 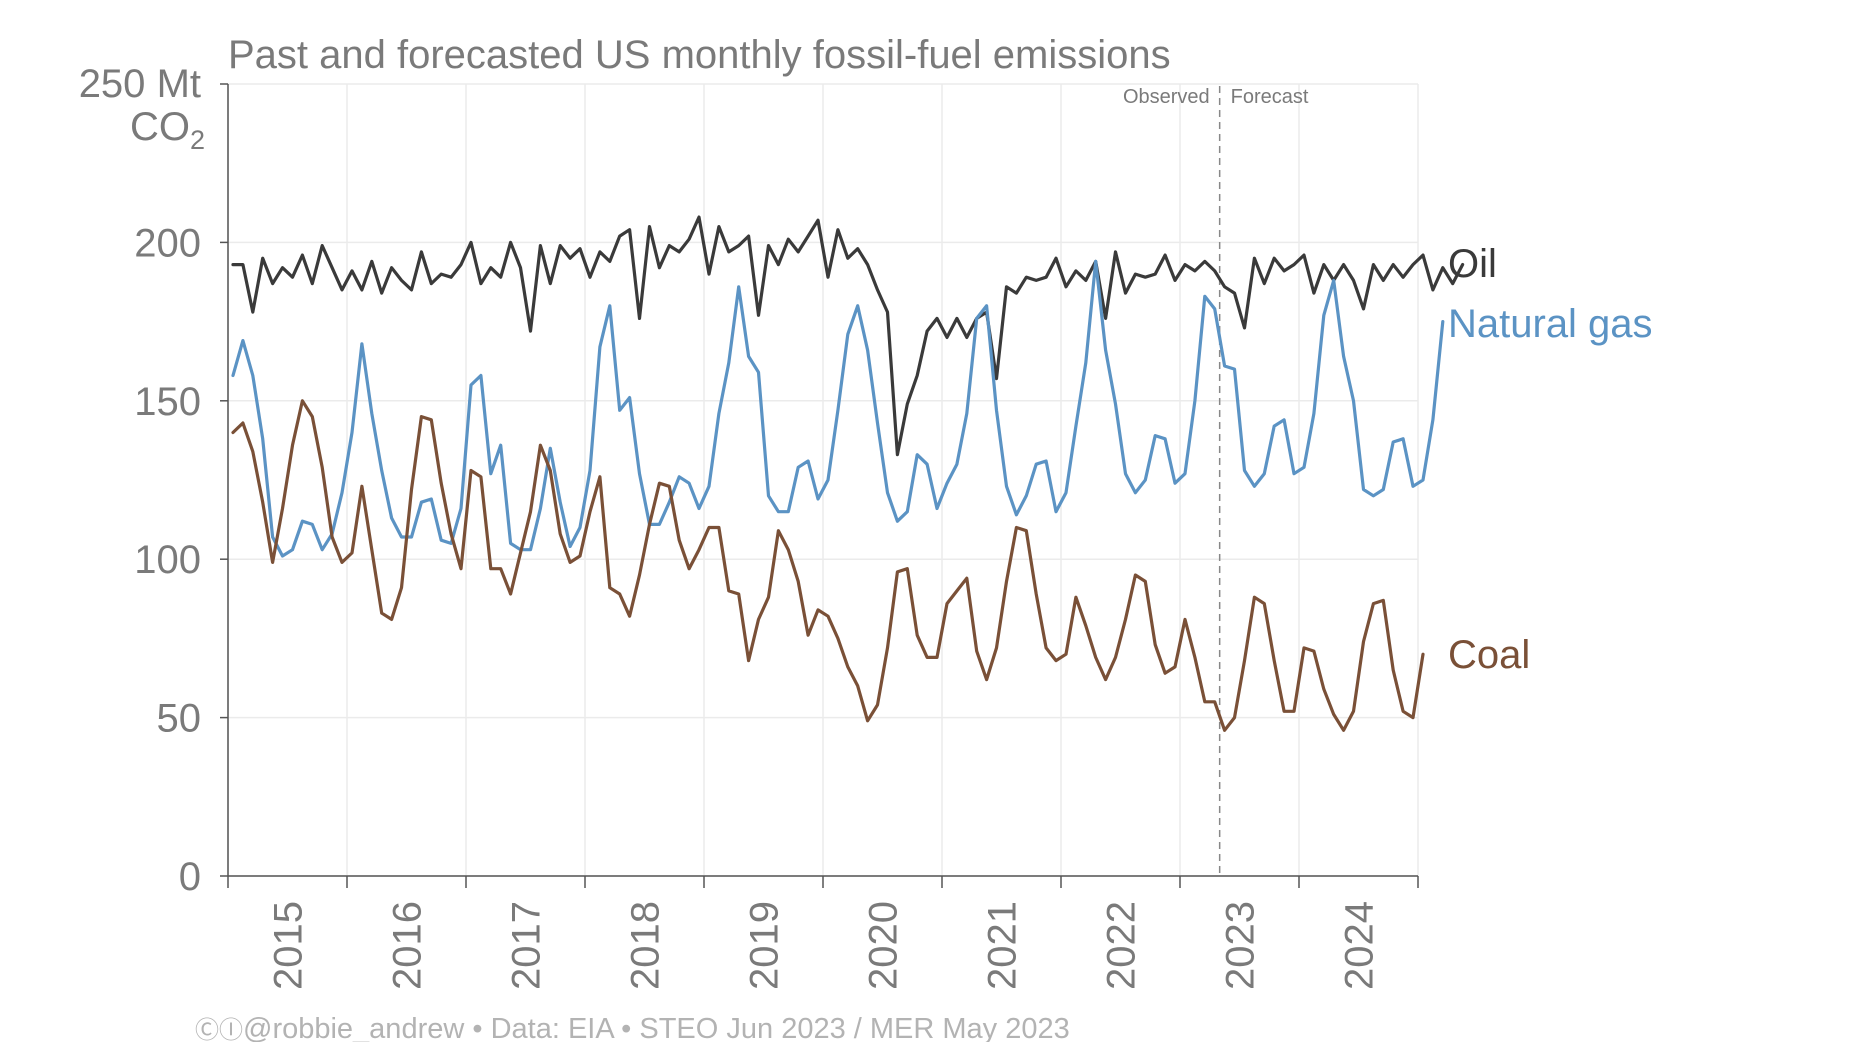 I want to click on series-label-oil: Oil, so click(x=1472, y=264).